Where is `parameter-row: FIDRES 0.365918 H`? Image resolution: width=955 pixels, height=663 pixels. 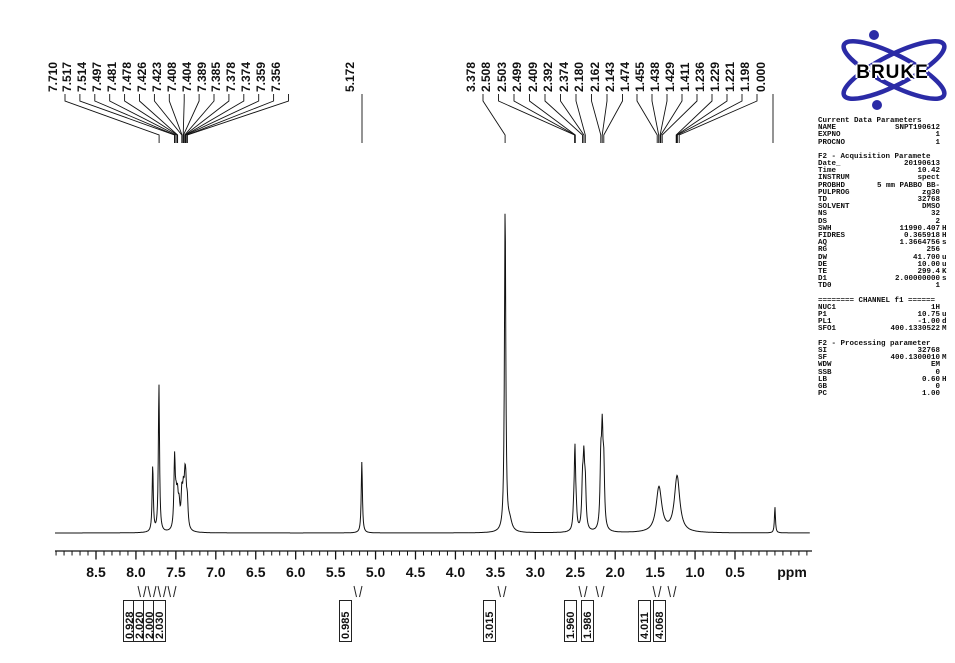
parameter-row: FIDRES 0.365918 H is located at coordinates (885, 236).